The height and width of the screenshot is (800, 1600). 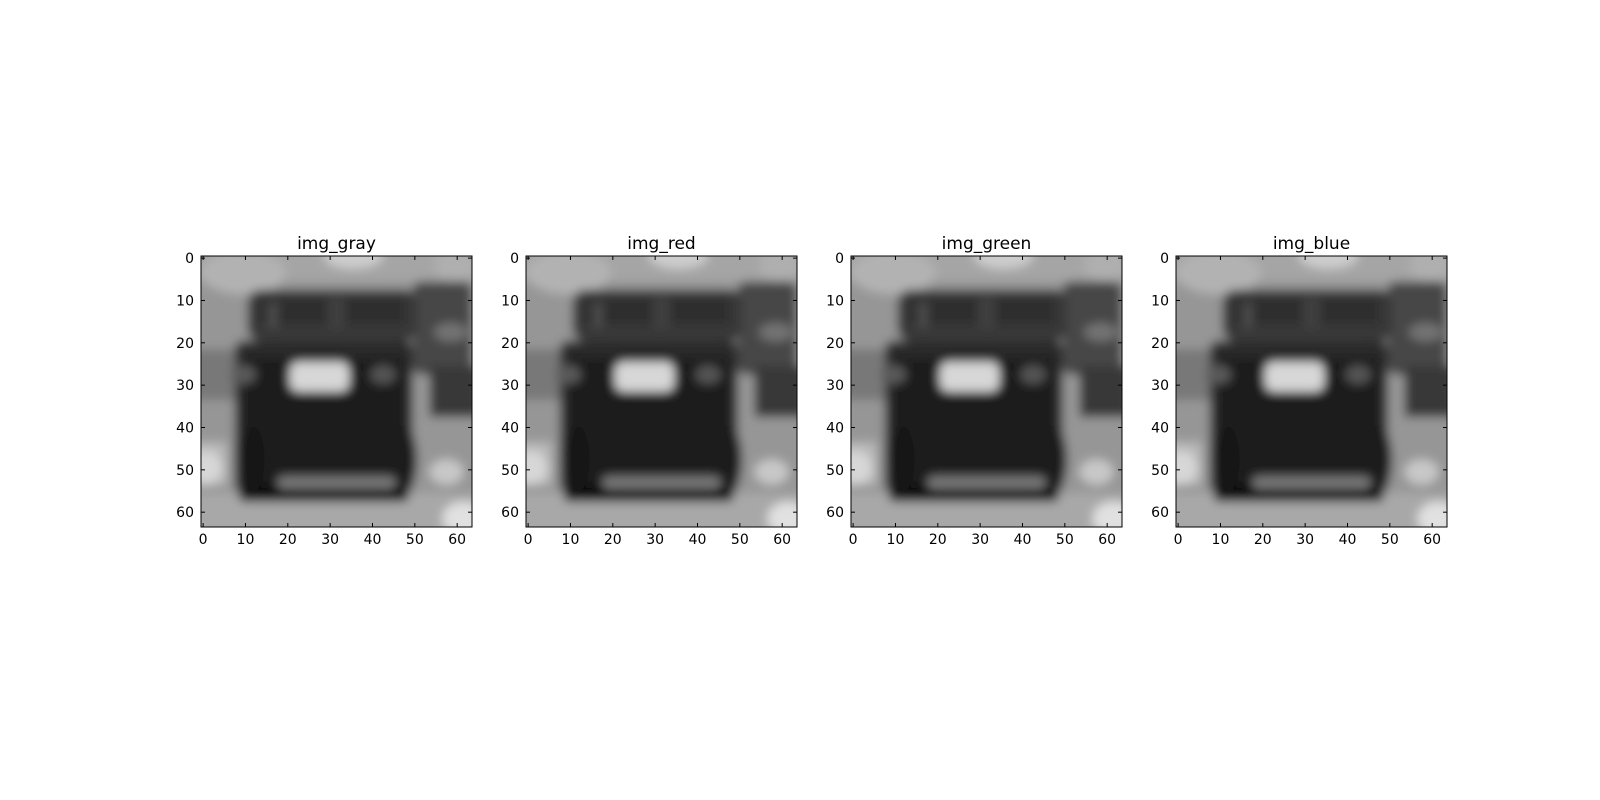 What do you see at coordinates (987, 244) in the screenshot?
I see `subplot-title: img_green` at bounding box center [987, 244].